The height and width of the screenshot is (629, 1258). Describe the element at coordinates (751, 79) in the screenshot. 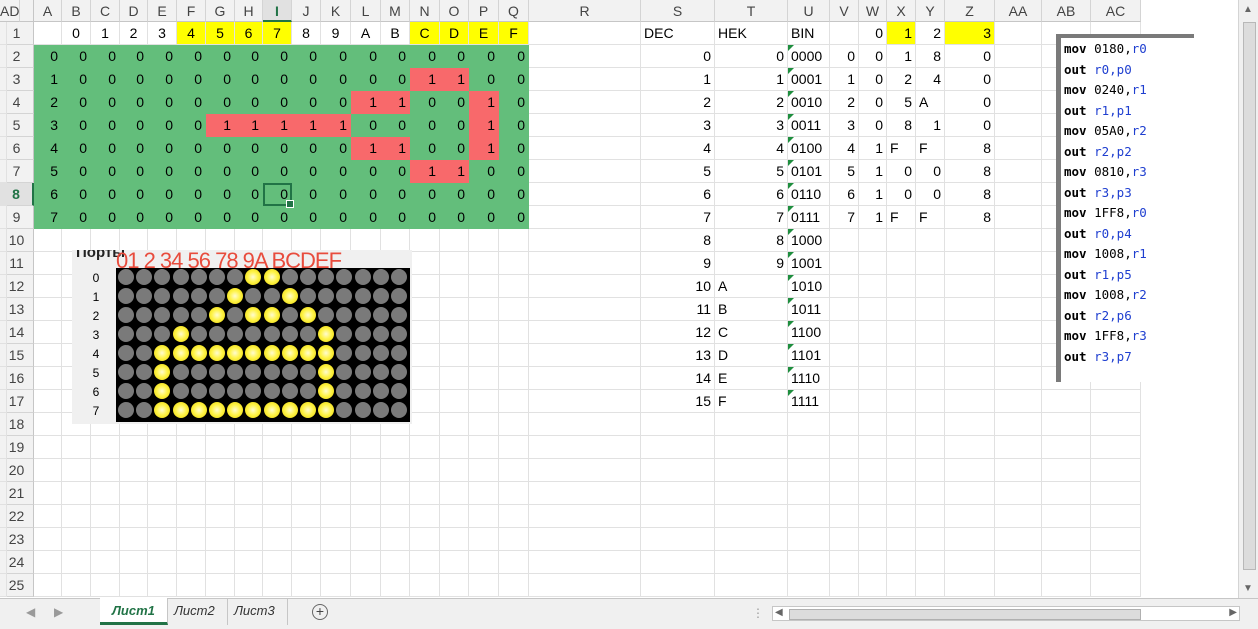

I see `conversion-hex-cell: 1` at that location.